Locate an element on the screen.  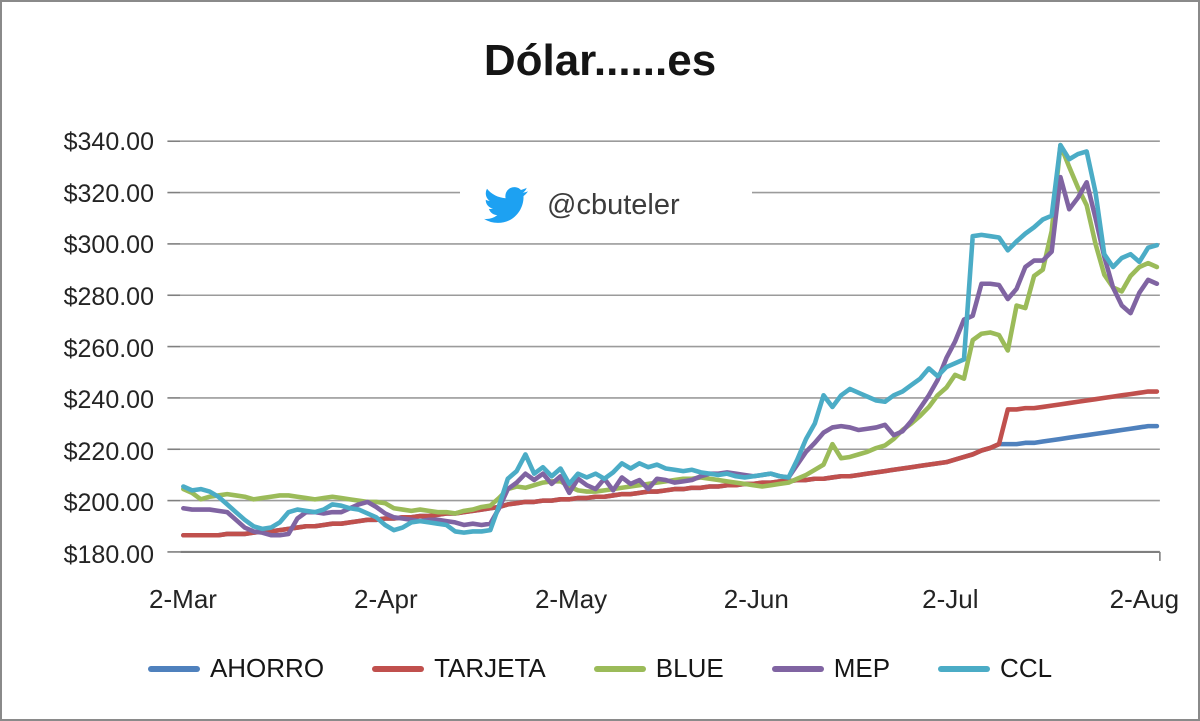
x-axis-label: 2-Apr is located at coordinates (386, 599).